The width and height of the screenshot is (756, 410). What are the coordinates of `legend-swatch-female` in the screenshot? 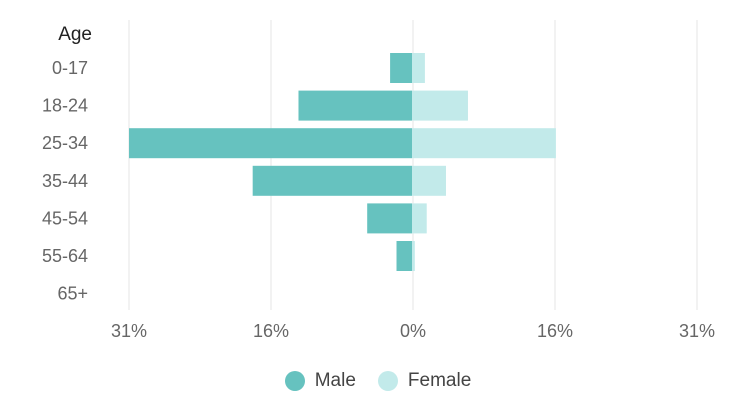 It's located at (387, 381).